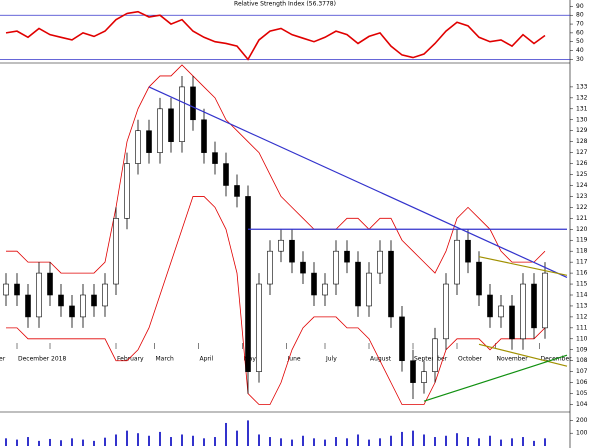 This screenshot has width=600, height=448. I want to click on y-tick-label: 131, so click(582, 108).